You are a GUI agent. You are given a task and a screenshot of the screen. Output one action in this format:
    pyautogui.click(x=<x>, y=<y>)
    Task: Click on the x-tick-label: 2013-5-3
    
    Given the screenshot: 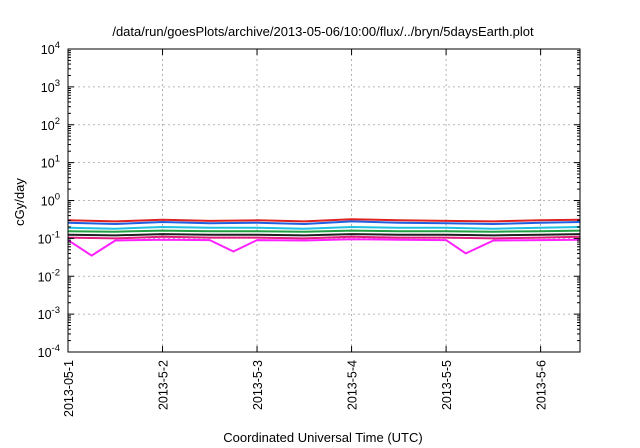 What is the action you would take?
    pyautogui.click(x=258, y=385)
    